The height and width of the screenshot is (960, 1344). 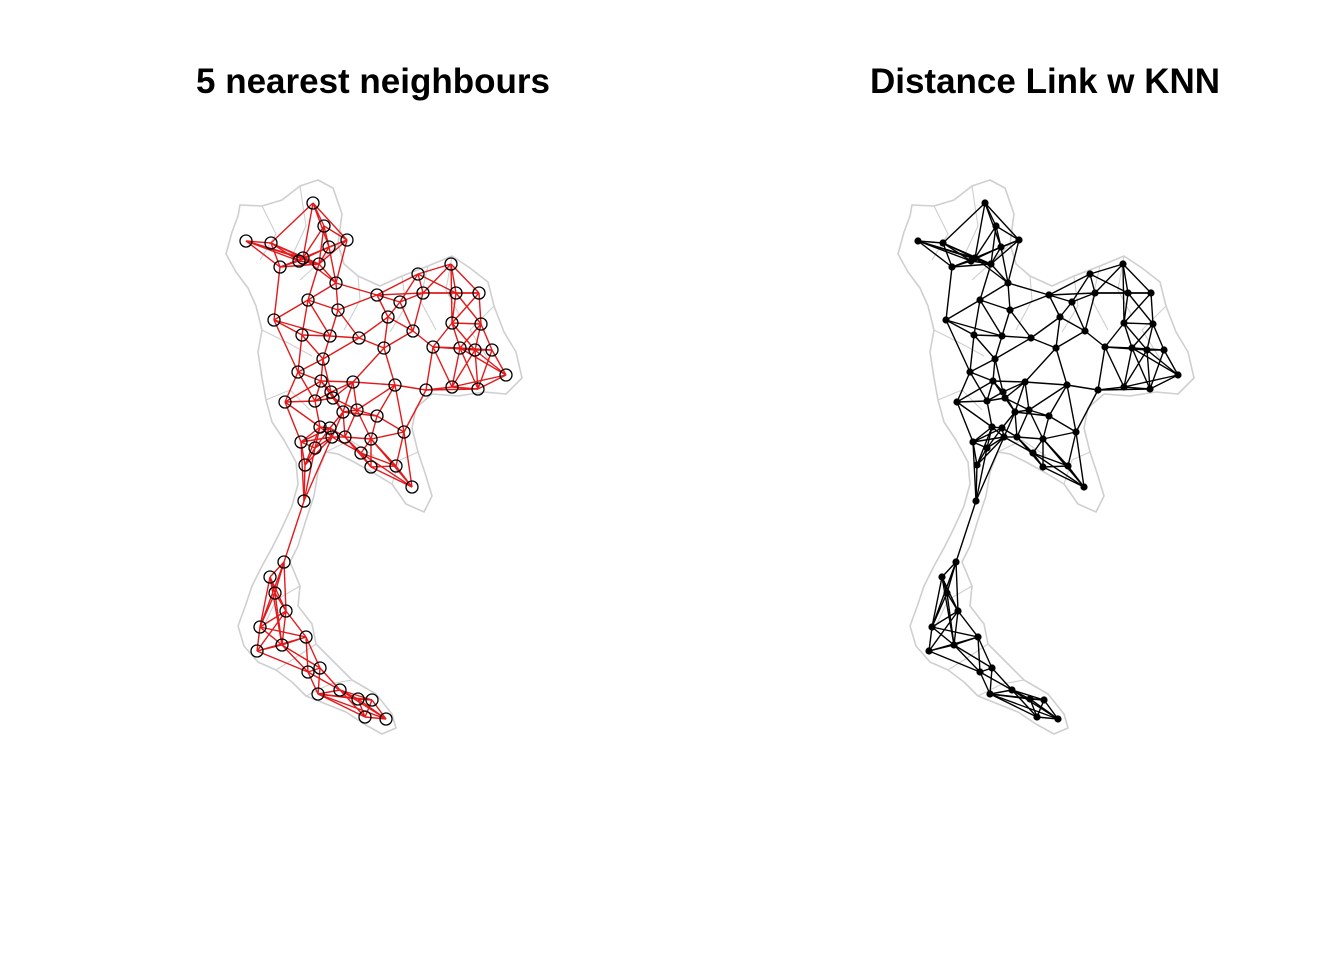 What do you see at coordinates (296, 657) in the screenshot?
I see `province-boundary` at bounding box center [296, 657].